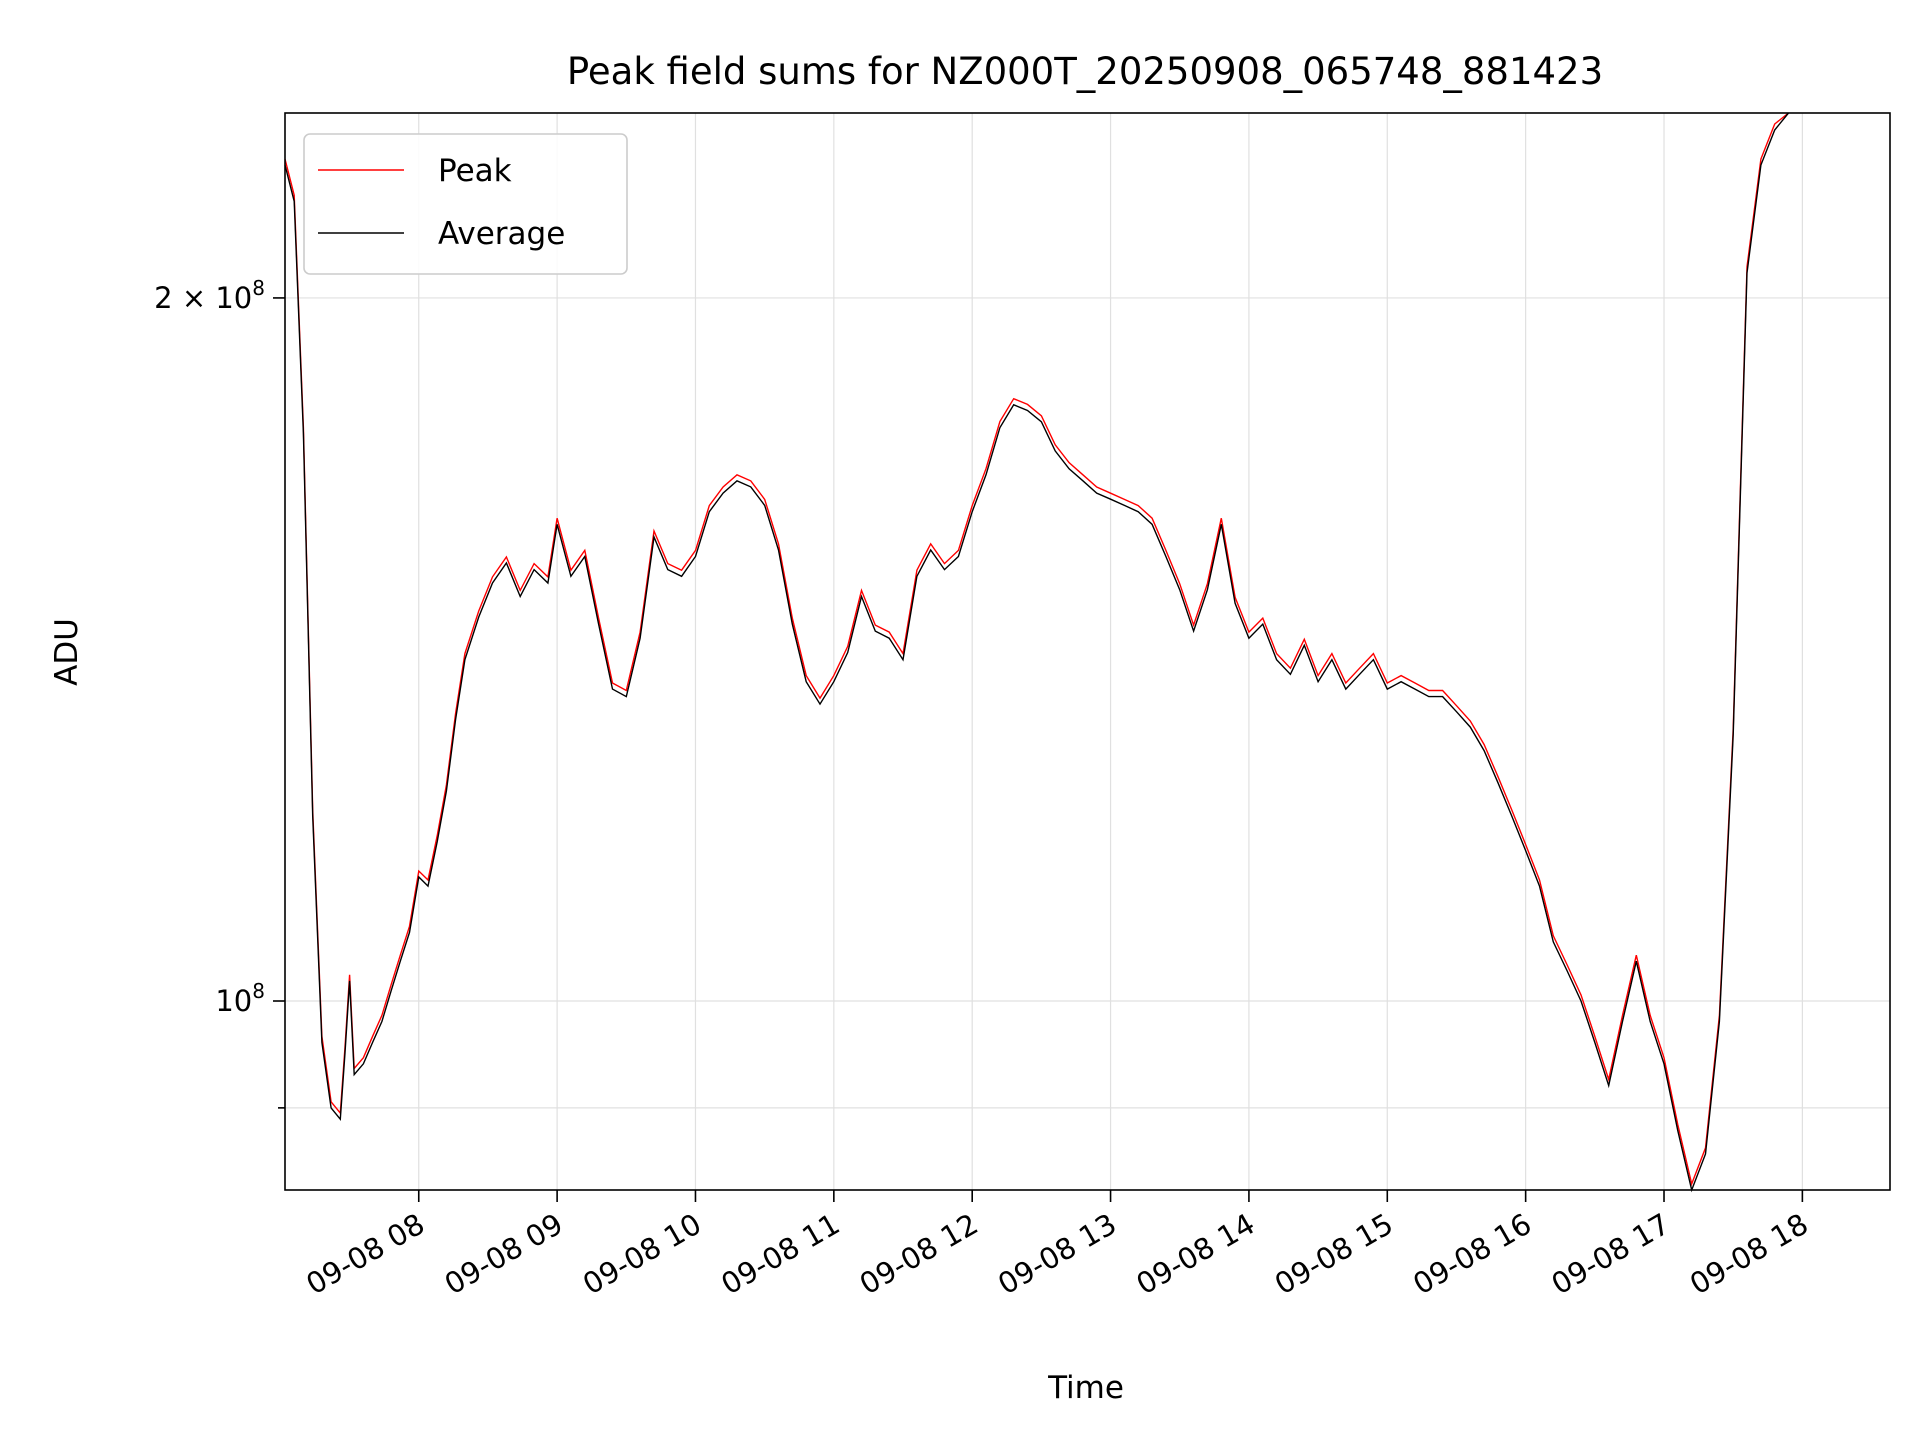  Describe the element at coordinates (1057, 1254) in the screenshot. I see `x-tick-label: 09-08 13` at that location.